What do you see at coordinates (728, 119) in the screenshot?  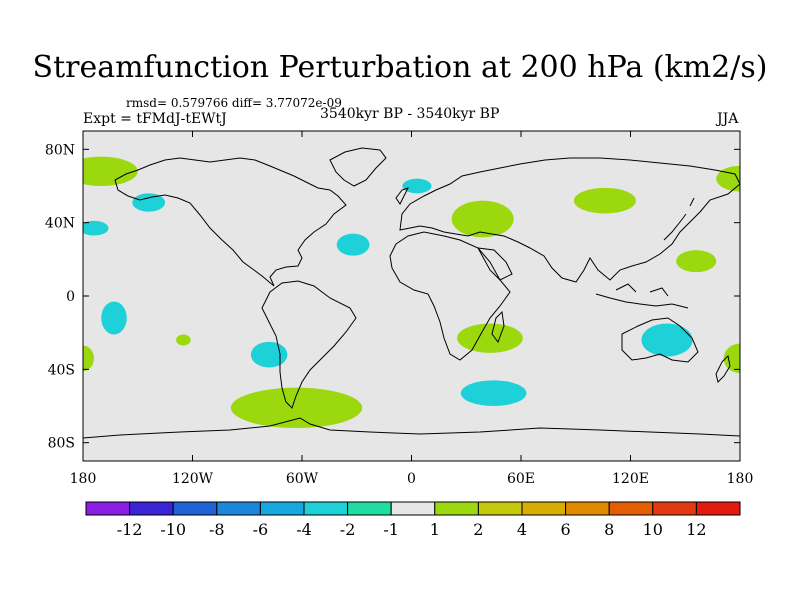 I see `season-label: JJA` at bounding box center [728, 119].